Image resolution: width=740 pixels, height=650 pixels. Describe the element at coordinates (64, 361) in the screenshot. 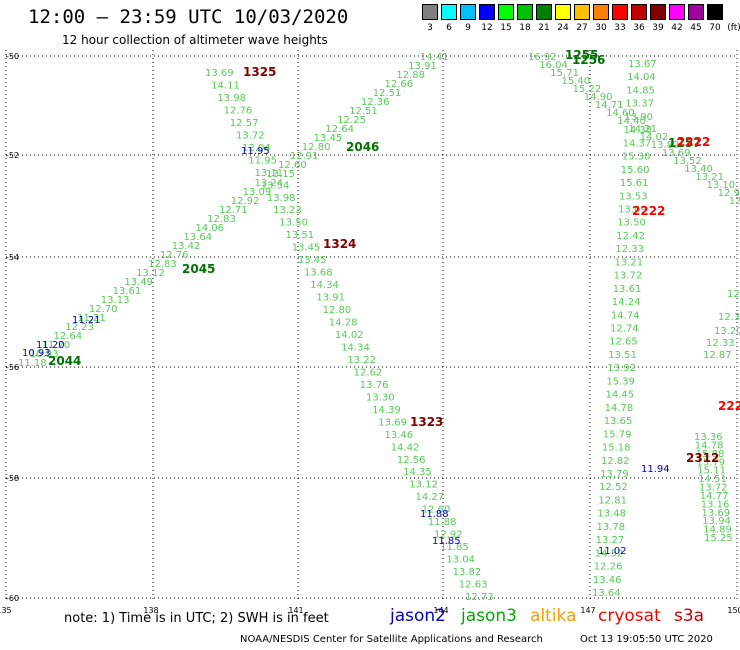

I see `pass-number-label: 2044` at that location.